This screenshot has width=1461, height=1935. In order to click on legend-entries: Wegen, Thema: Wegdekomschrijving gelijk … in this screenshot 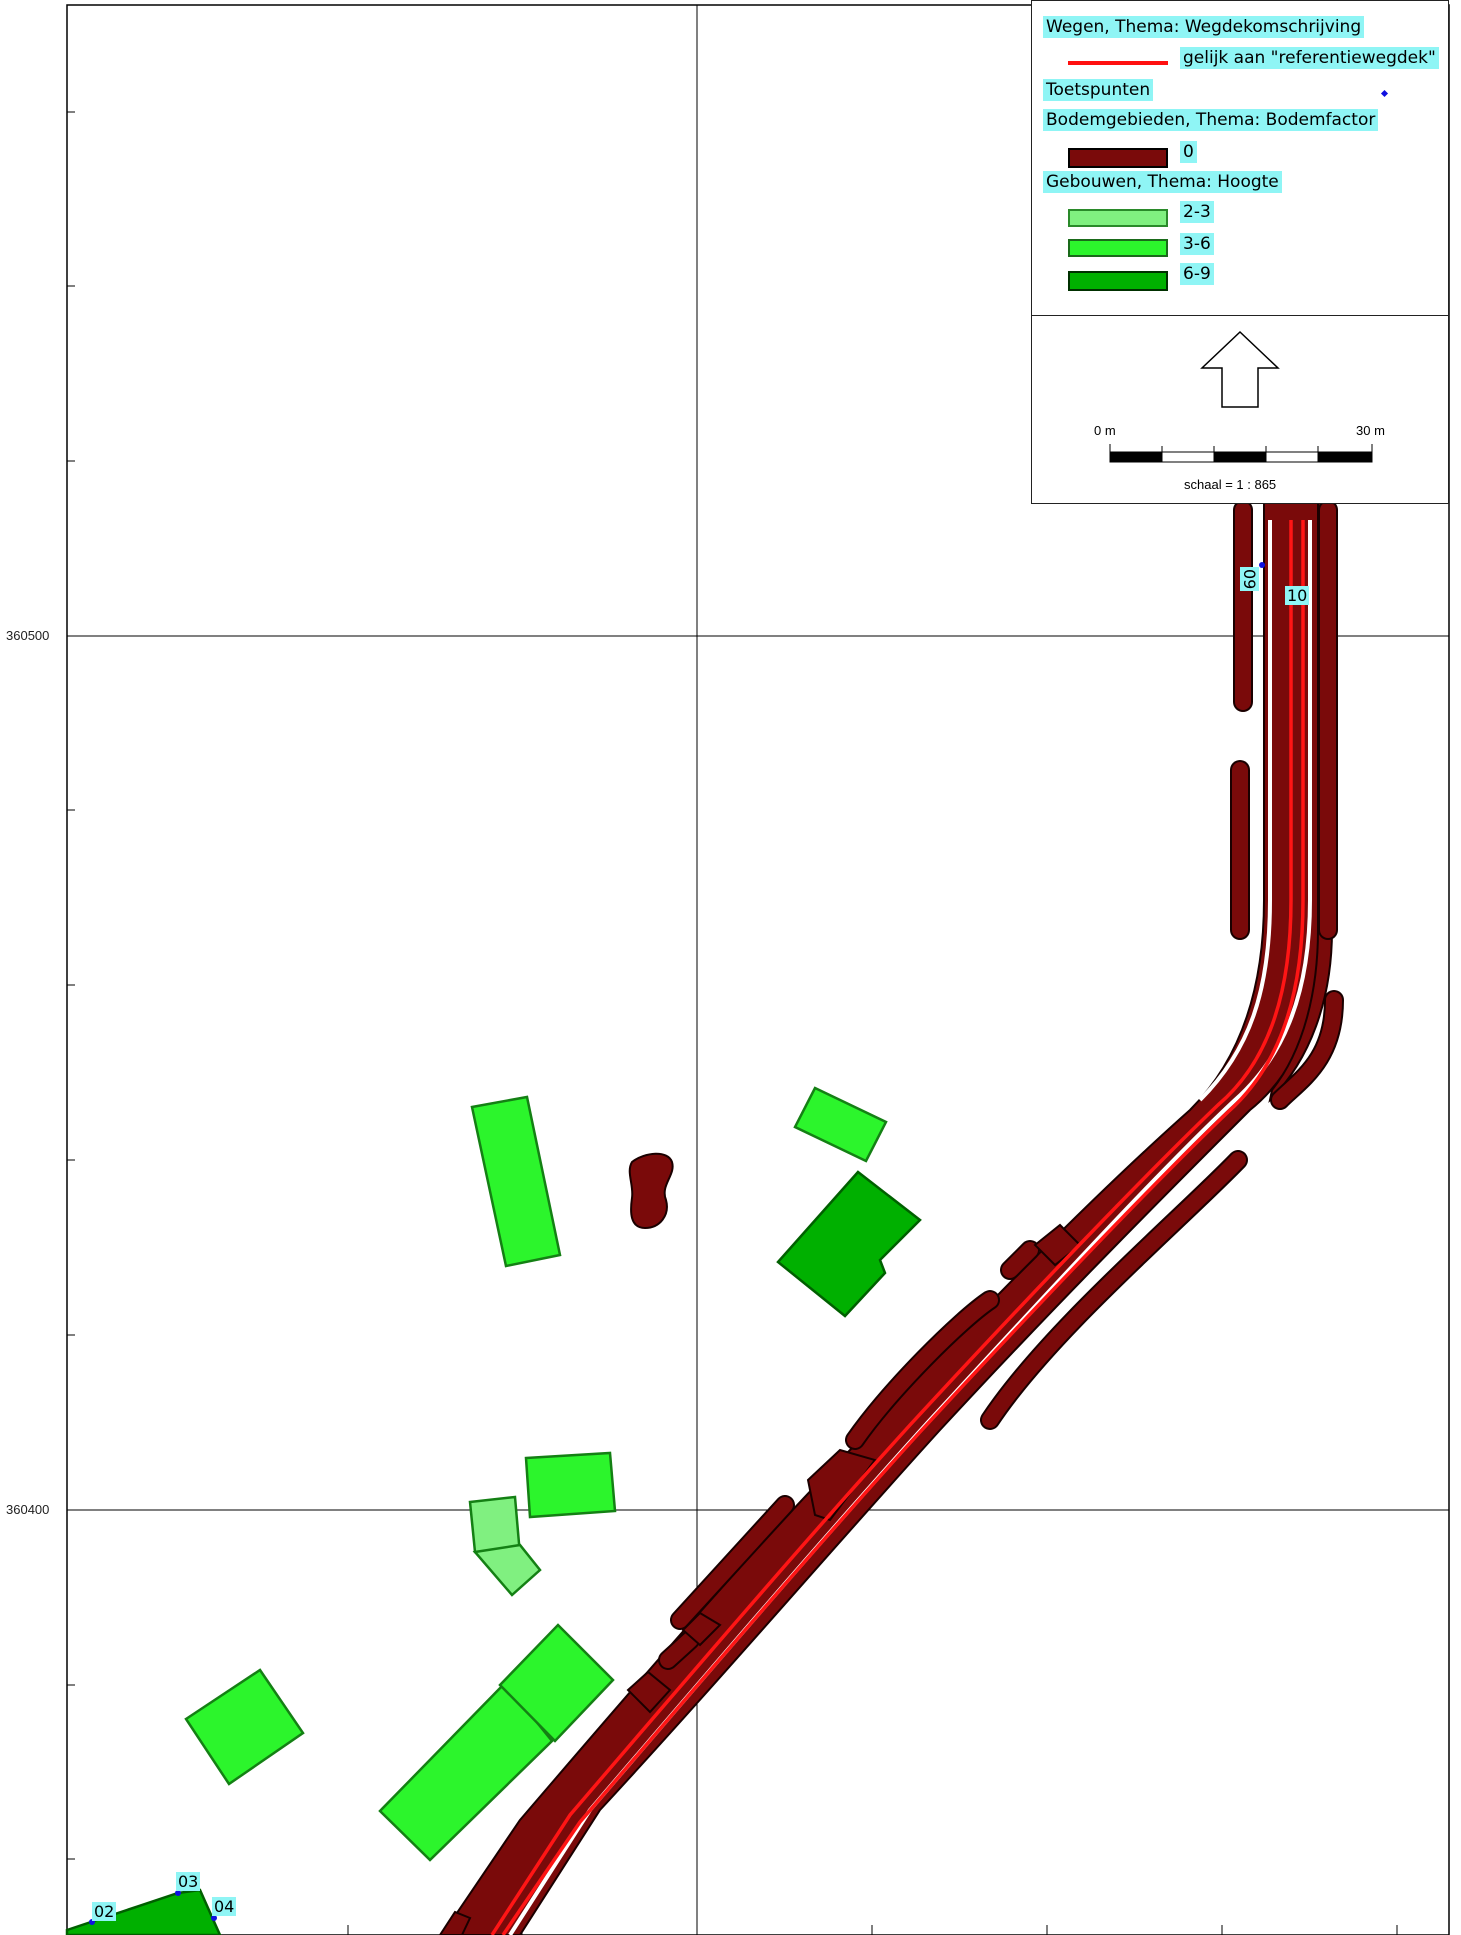, I will do `click(1240, 158)`.